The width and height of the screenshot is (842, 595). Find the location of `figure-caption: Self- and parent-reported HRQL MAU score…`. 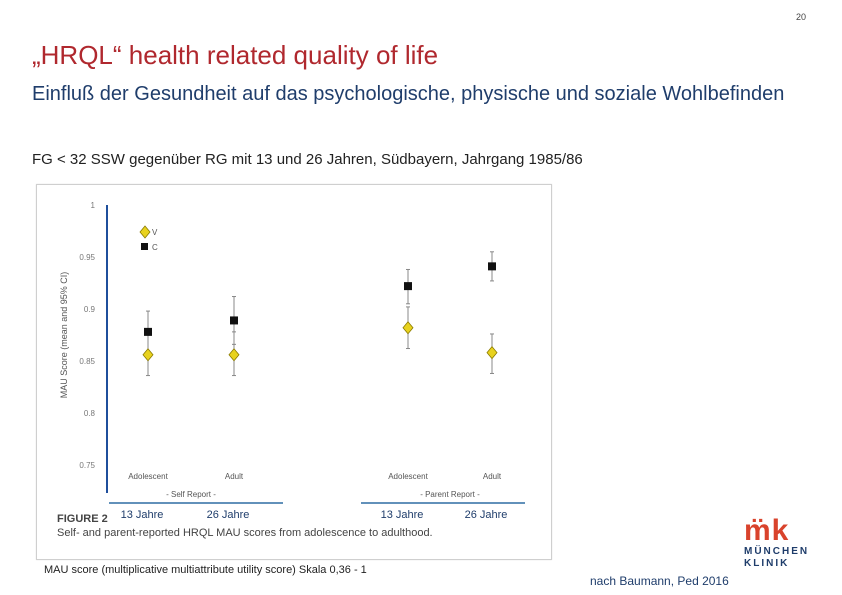

figure-caption: Self- and parent-reported HRQL MAU score… is located at coordinates (245, 533).